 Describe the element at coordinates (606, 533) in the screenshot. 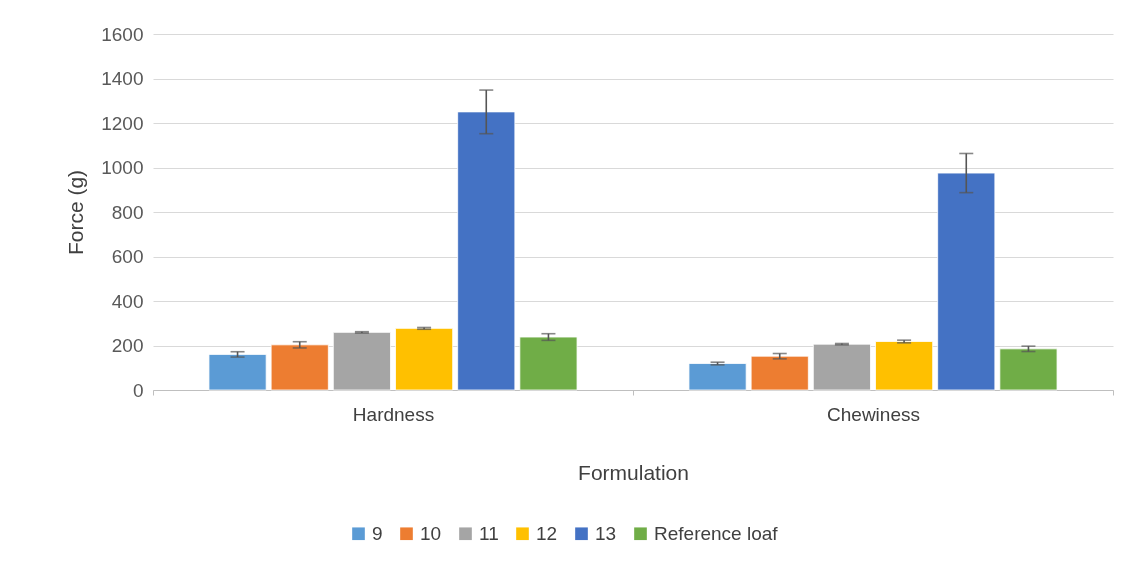

I see `legend-label: 13` at that location.